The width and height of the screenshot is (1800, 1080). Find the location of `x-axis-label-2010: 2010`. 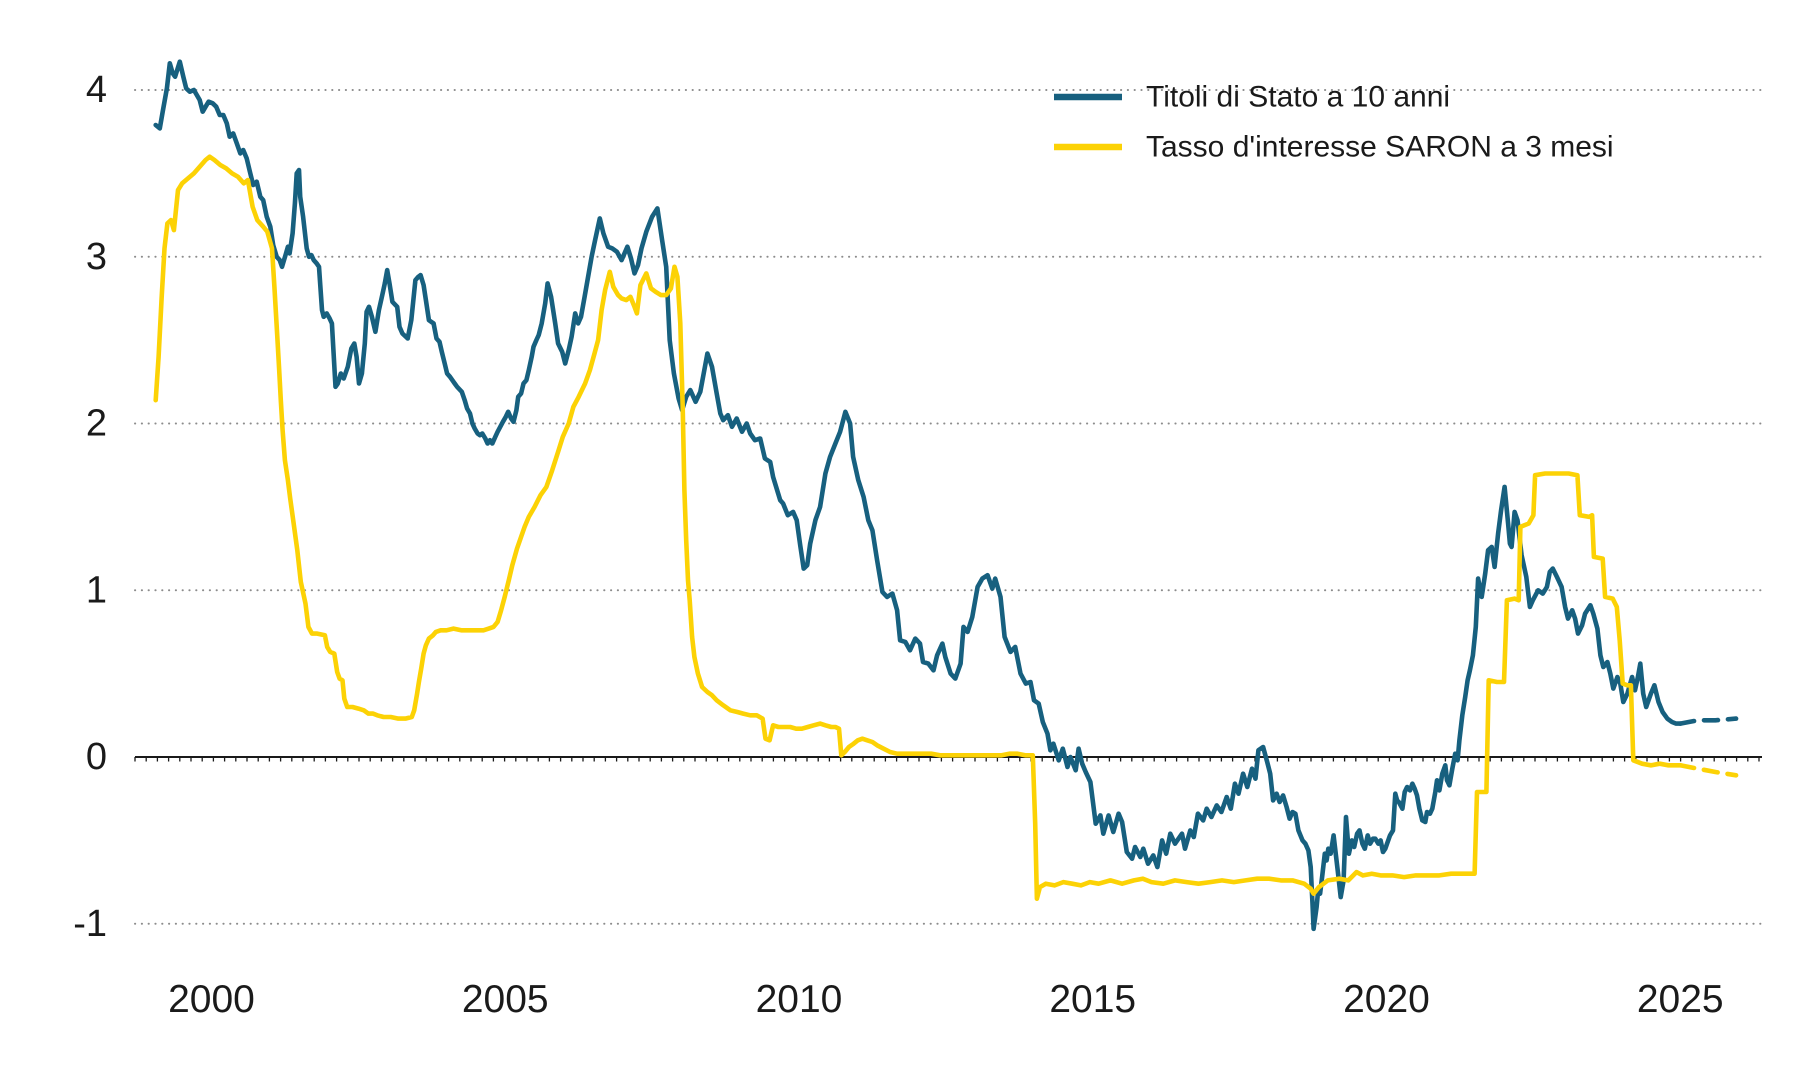

x-axis-label-2010: 2010 is located at coordinates (799, 999).